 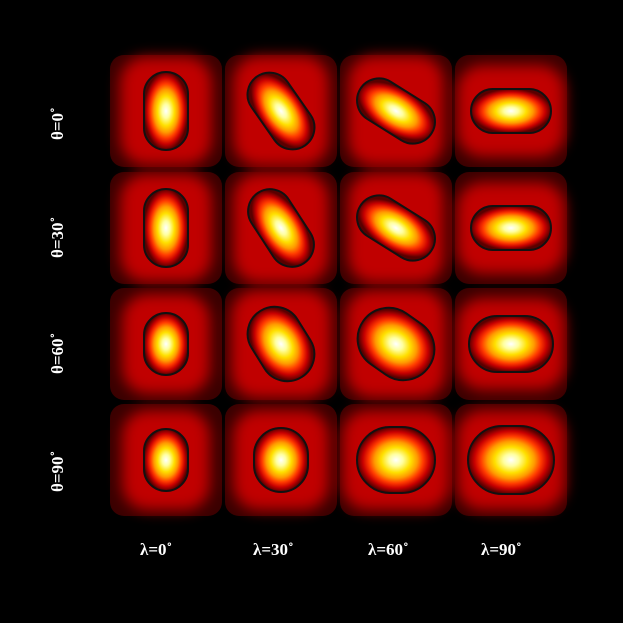 I want to click on row-label-theta-90: θ=90˚, so click(x=57, y=471).